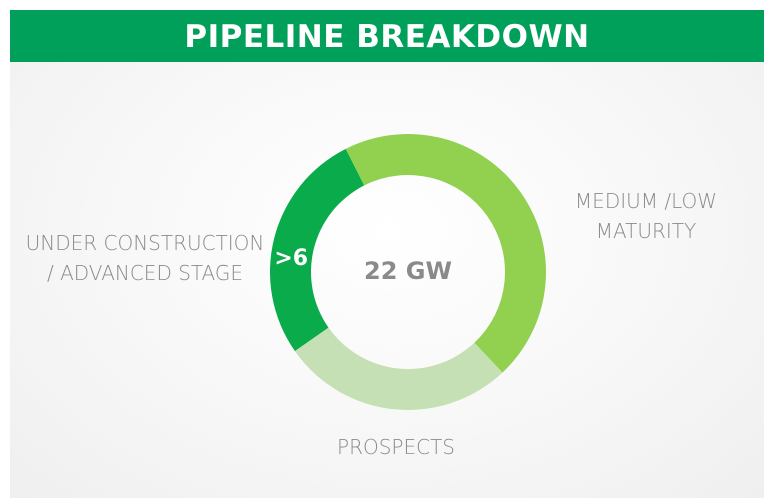  Describe the element at coordinates (396, 447) in the screenshot. I see `category-label: PROSPECTS` at that location.